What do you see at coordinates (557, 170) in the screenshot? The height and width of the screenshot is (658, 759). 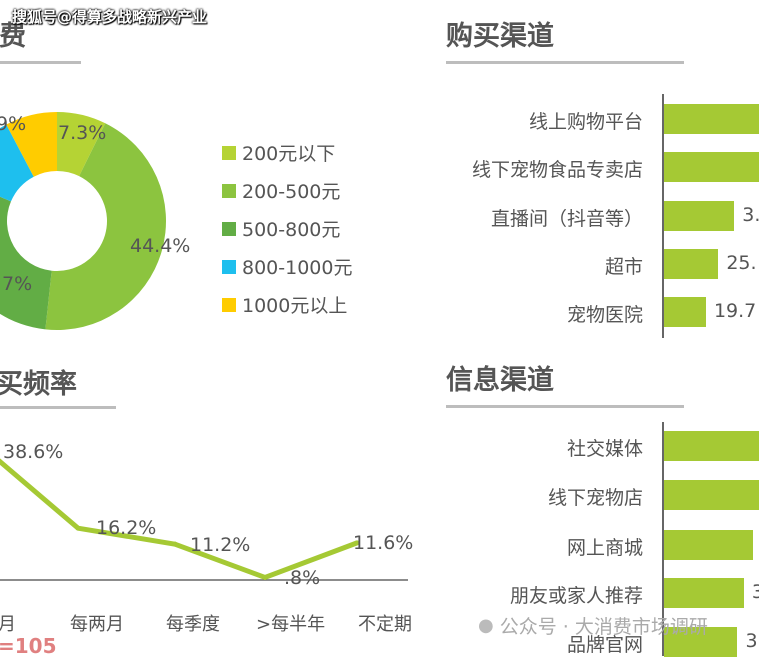 I see `bar-category-label: 线下宠物食品专卖店` at bounding box center [557, 170].